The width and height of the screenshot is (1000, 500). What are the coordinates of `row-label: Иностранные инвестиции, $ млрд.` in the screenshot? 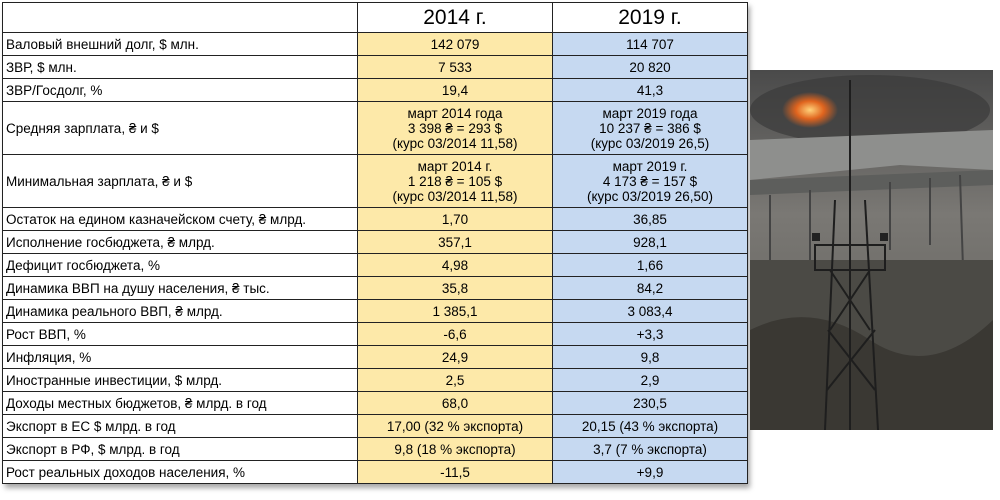 It's located at (180, 380).